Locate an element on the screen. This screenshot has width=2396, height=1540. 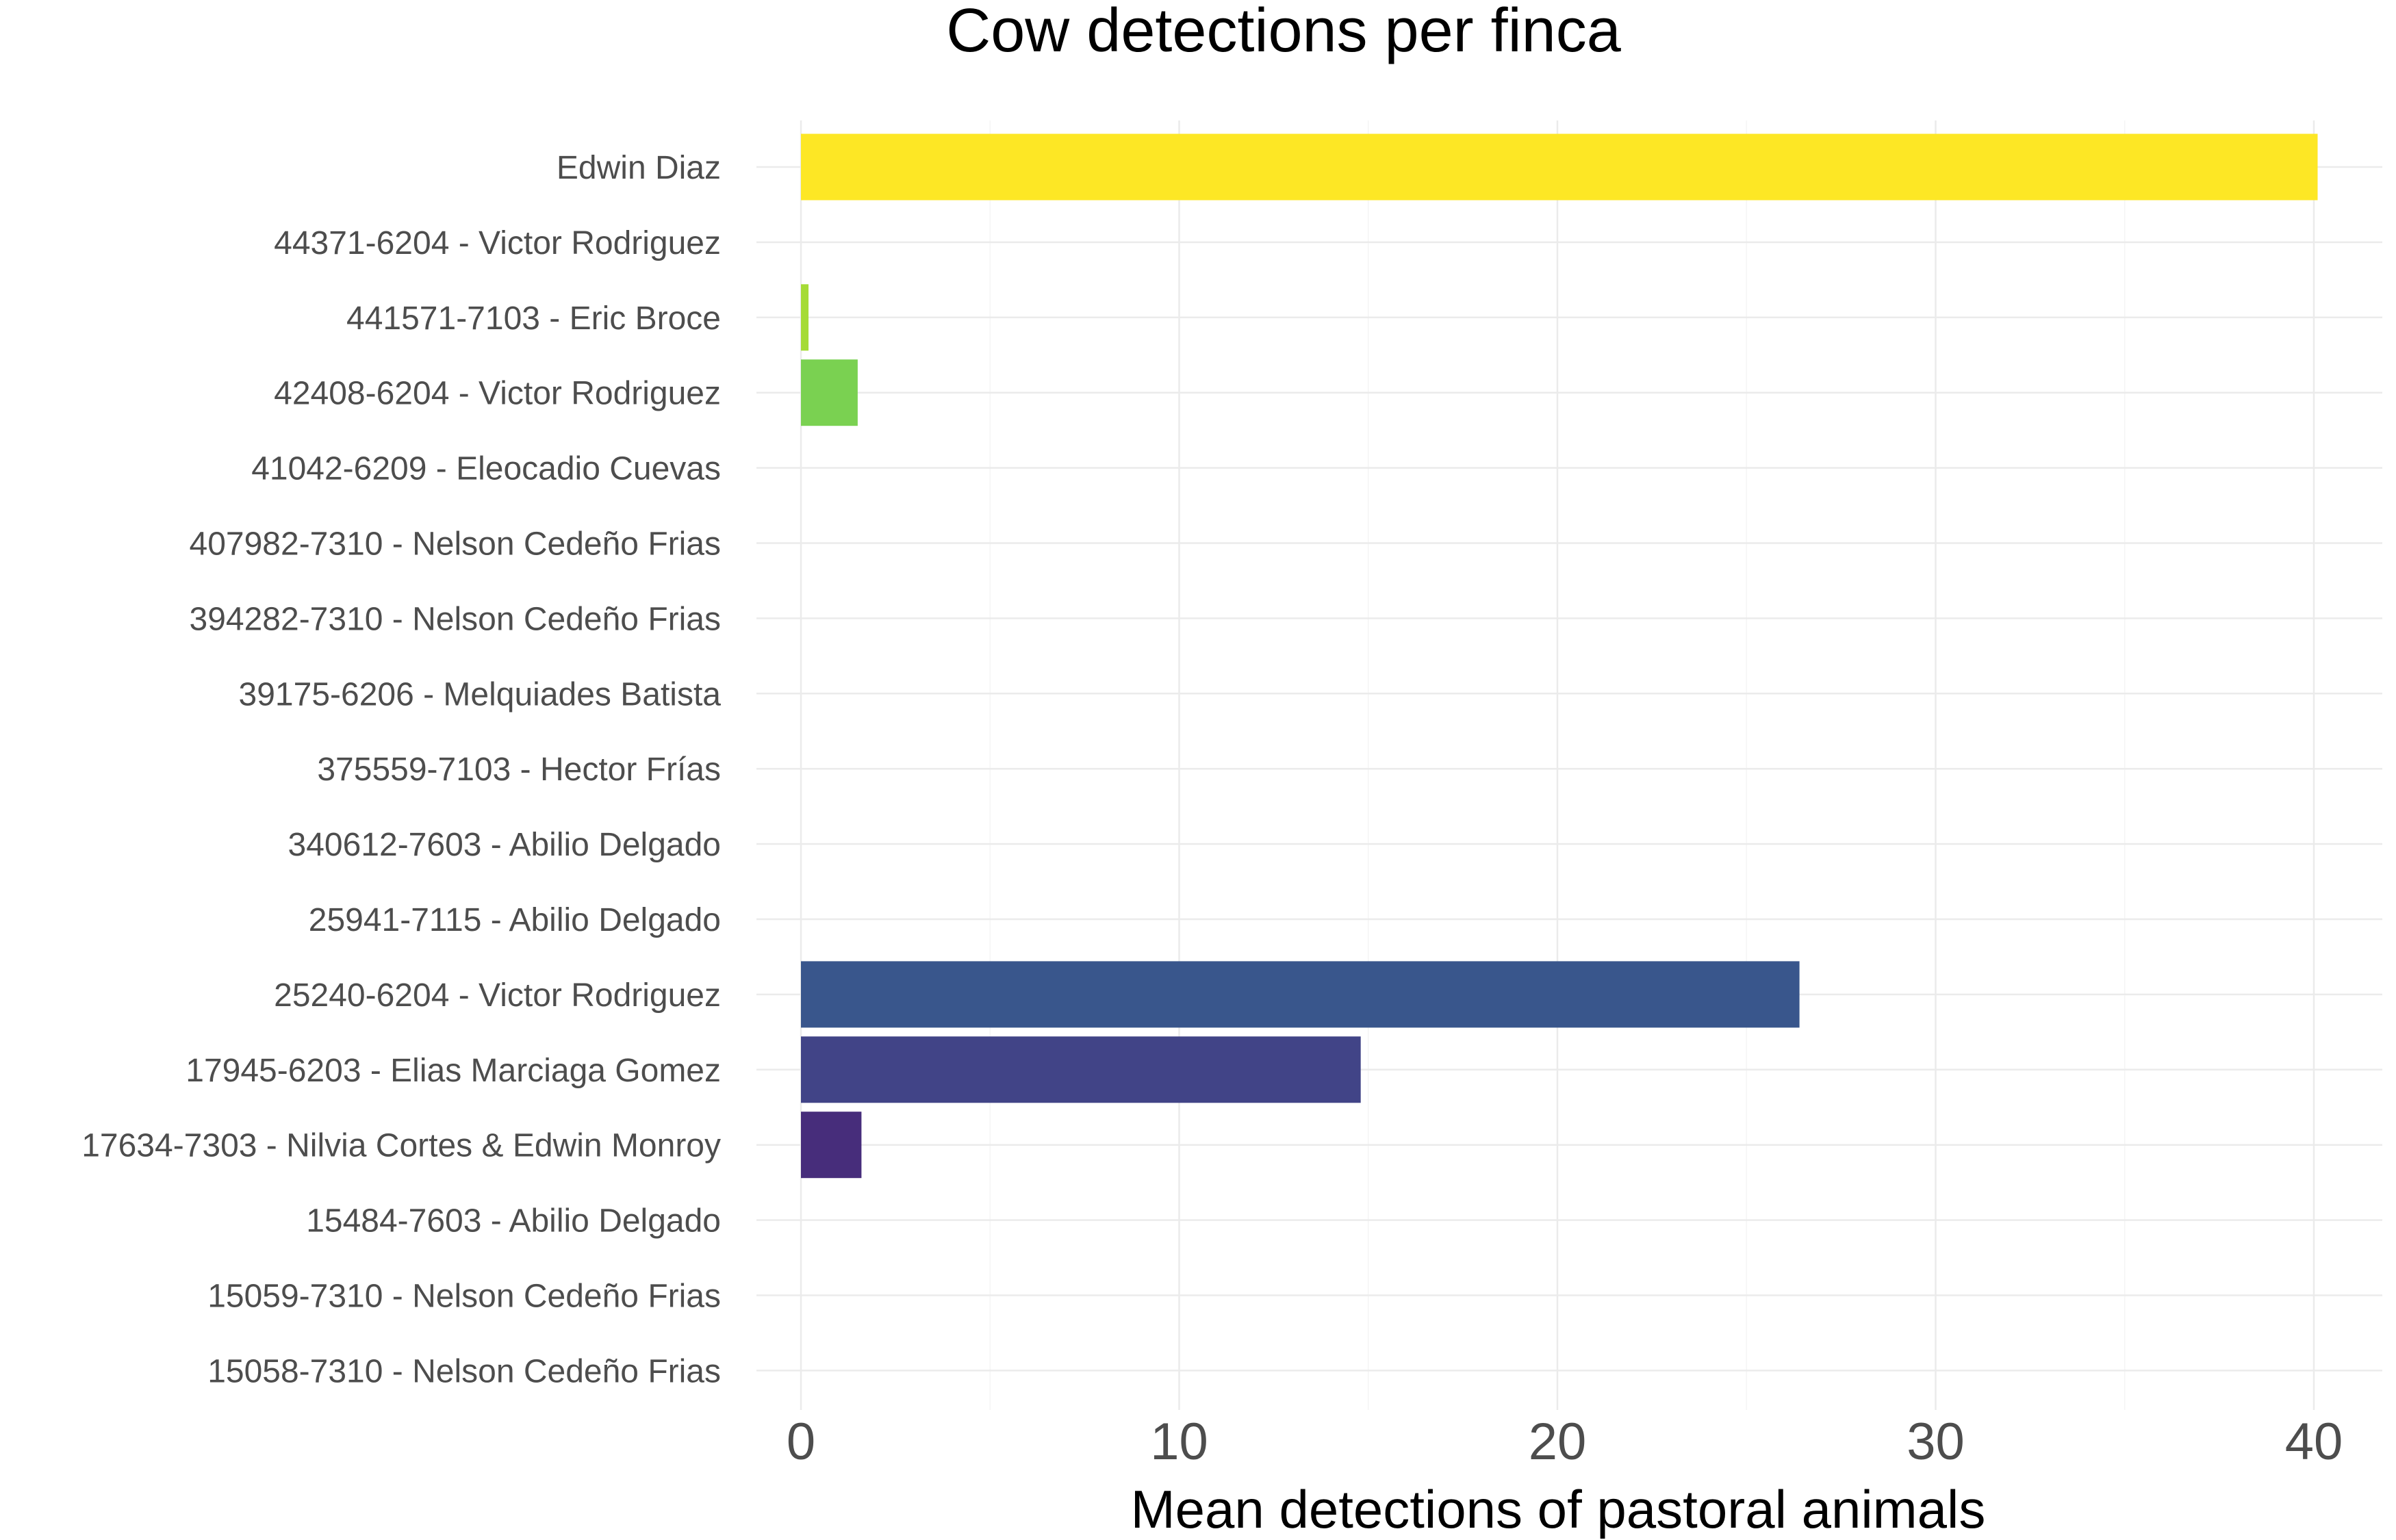
x-tick-label: 10 is located at coordinates (1179, 1442).